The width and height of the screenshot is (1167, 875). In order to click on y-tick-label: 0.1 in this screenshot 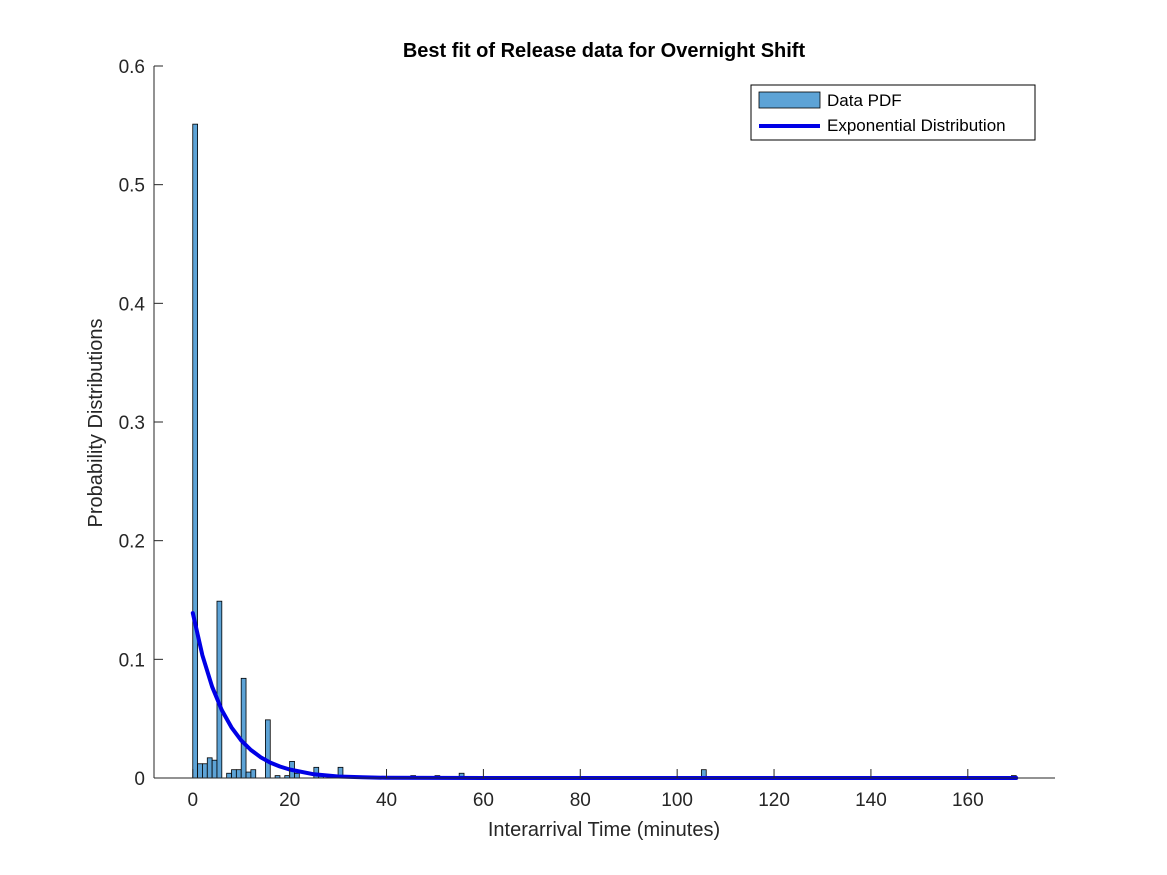, I will do `click(132, 660)`.